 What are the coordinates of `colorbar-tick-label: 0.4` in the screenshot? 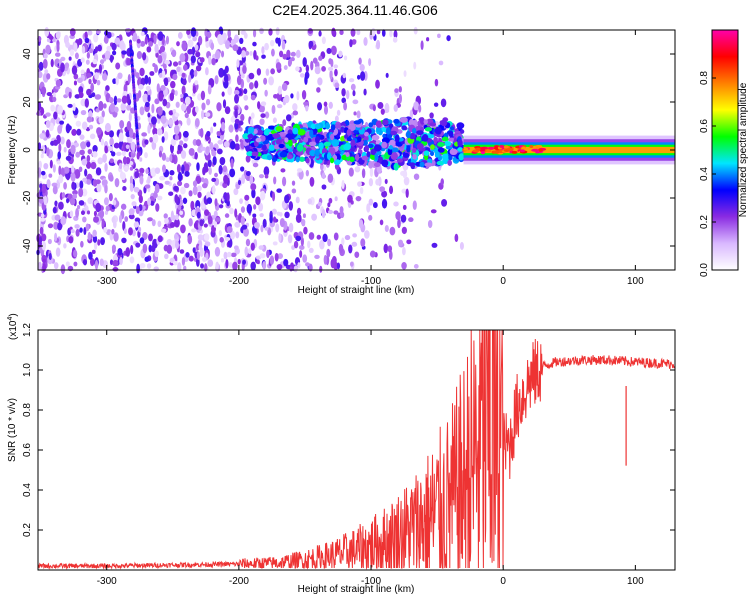 It's located at (704, 174).